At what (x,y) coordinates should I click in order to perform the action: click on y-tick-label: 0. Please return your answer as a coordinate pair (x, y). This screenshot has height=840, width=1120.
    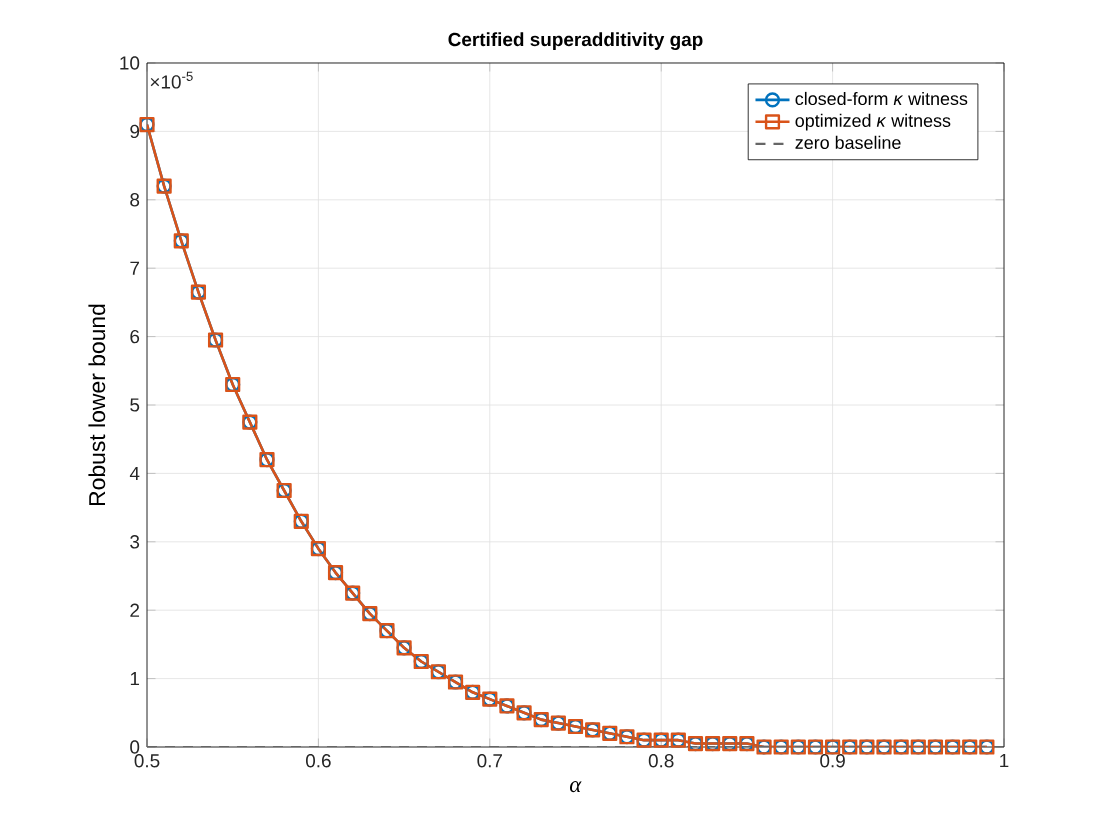
    Looking at the image, I should click on (135, 747).